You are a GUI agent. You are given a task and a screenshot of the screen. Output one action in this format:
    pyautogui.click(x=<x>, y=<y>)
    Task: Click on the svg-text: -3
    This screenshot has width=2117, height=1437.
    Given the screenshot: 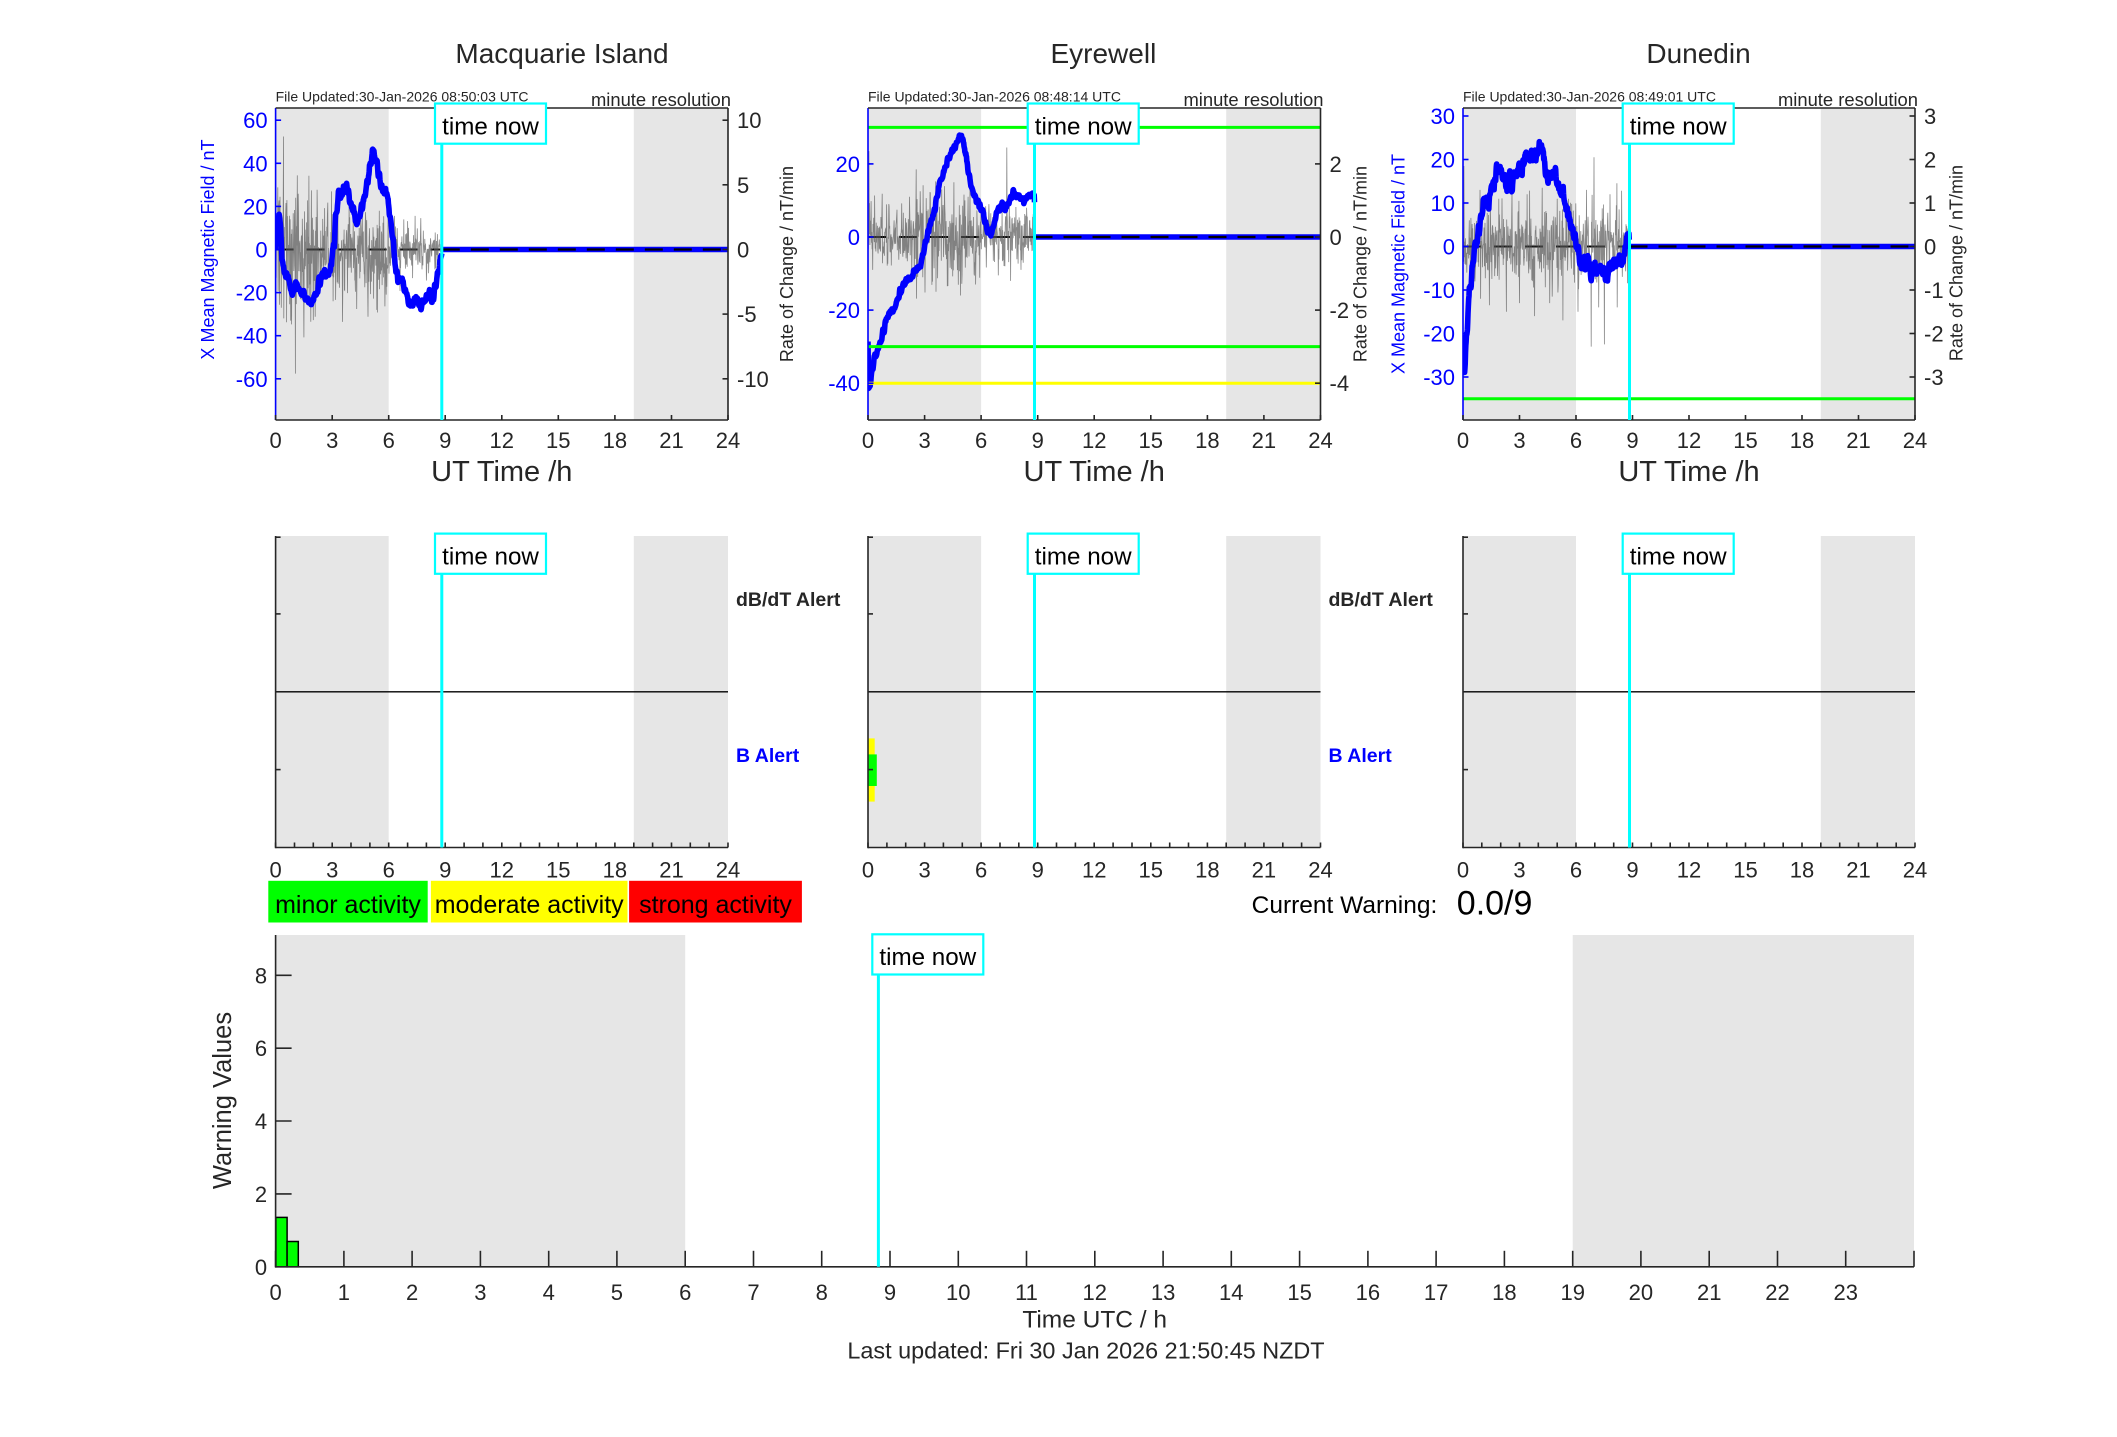 What is the action you would take?
    pyautogui.click(x=1934, y=377)
    